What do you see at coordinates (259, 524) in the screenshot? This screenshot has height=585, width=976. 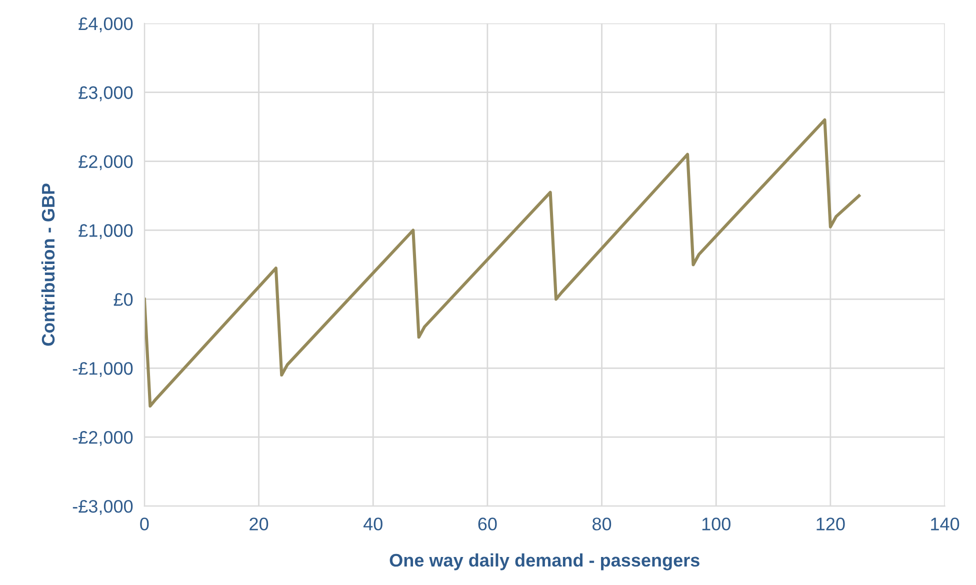 I see `x-tick-label: 20` at bounding box center [259, 524].